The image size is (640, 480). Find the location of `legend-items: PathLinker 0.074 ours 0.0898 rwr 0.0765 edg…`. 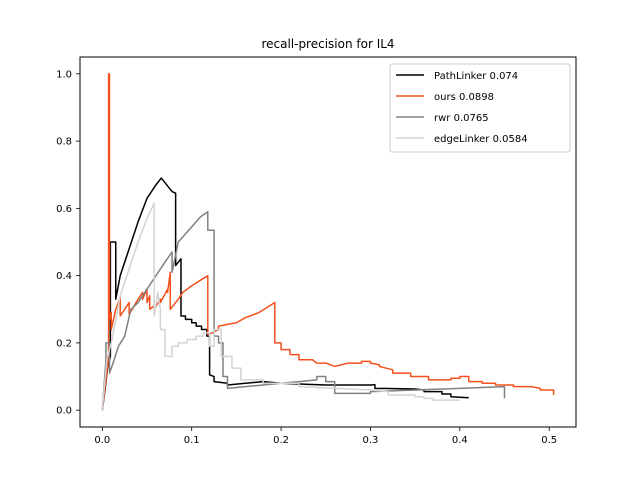

legend-items: PathLinker 0.074 ours 0.0898 rwr 0.0765 edg… is located at coordinates (462, 108).